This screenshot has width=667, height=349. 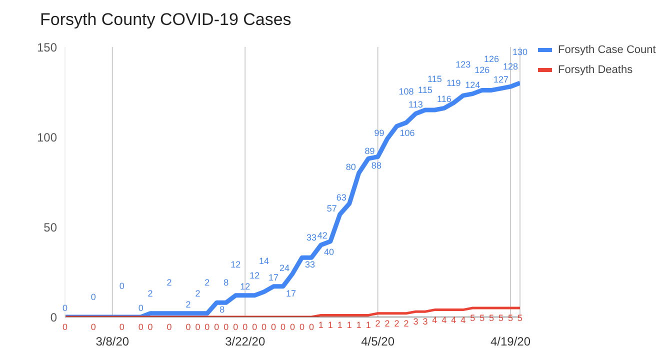 What do you see at coordinates (54, 317) in the screenshot?
I see `y-tick-label: 0` at bounding box center [54, 317].